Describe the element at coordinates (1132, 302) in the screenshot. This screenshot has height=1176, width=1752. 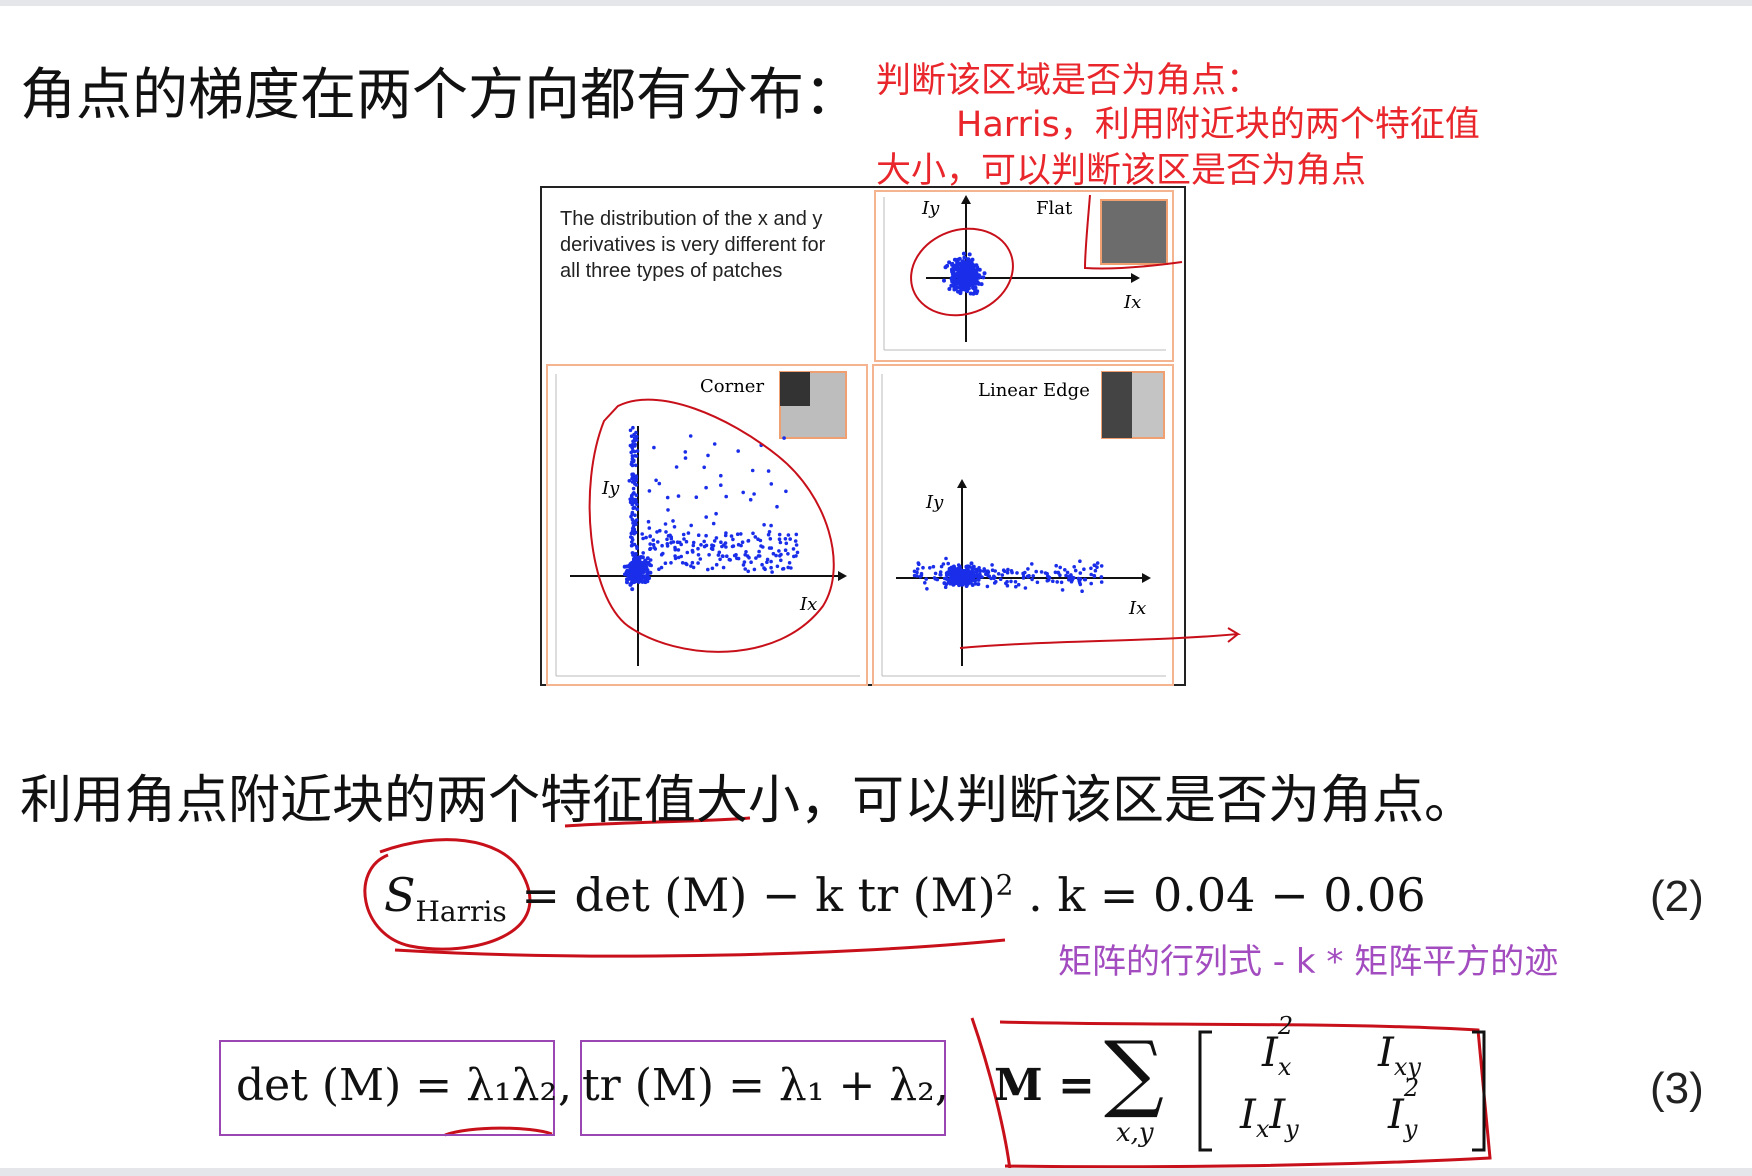
I see `flat-x-axis-label: Ix` at that location.